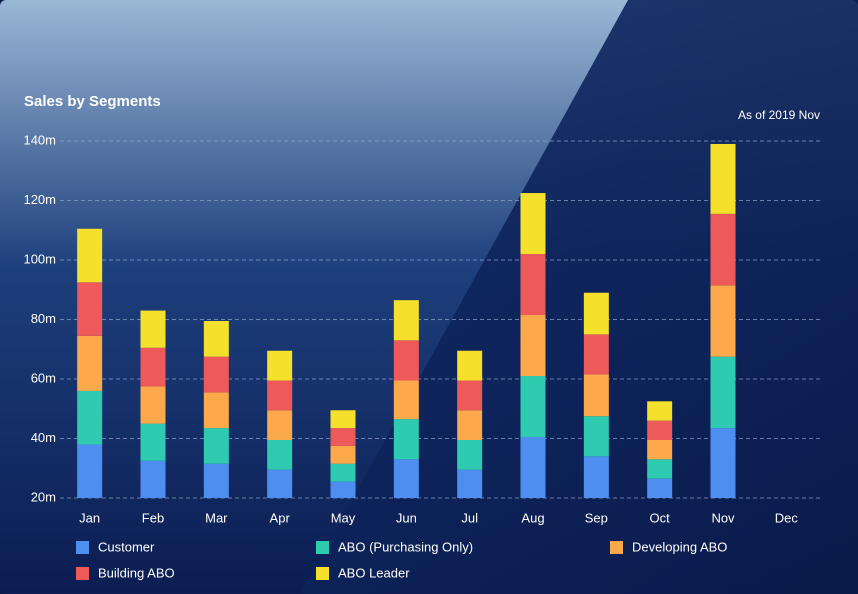  I want to click on x-tick-label: Aug, so click(532, 517).